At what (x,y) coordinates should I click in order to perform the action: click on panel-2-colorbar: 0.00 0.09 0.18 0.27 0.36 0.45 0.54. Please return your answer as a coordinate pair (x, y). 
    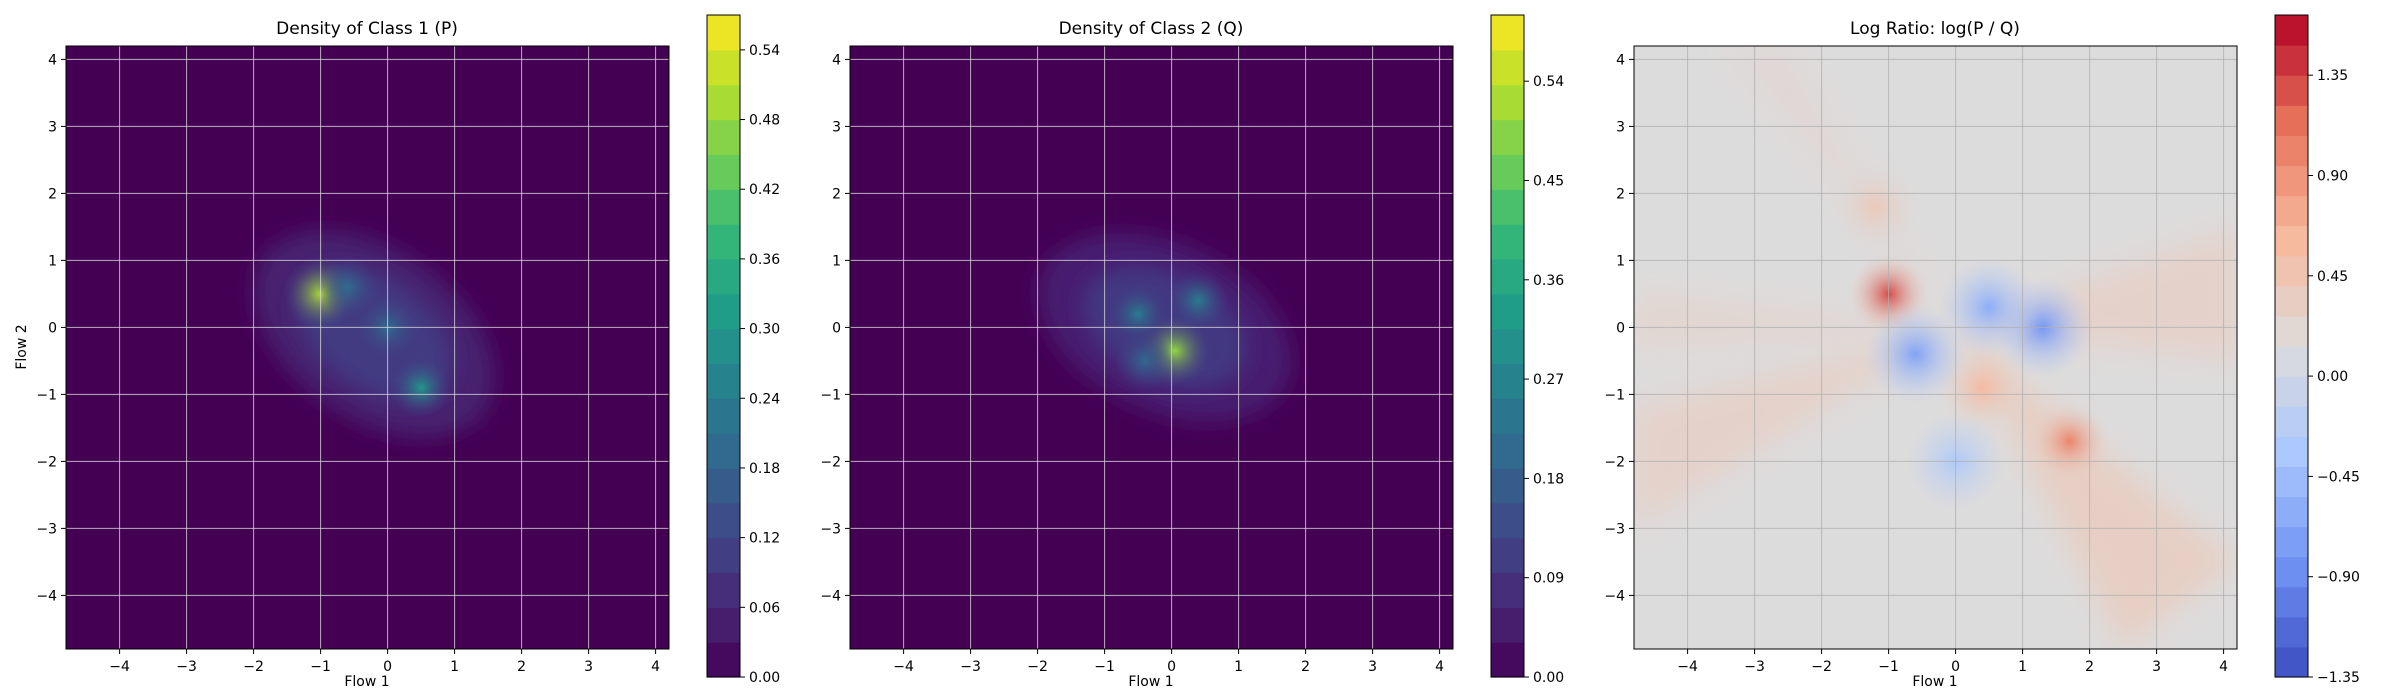
    Looking at the image, I should click on (1527, 350).